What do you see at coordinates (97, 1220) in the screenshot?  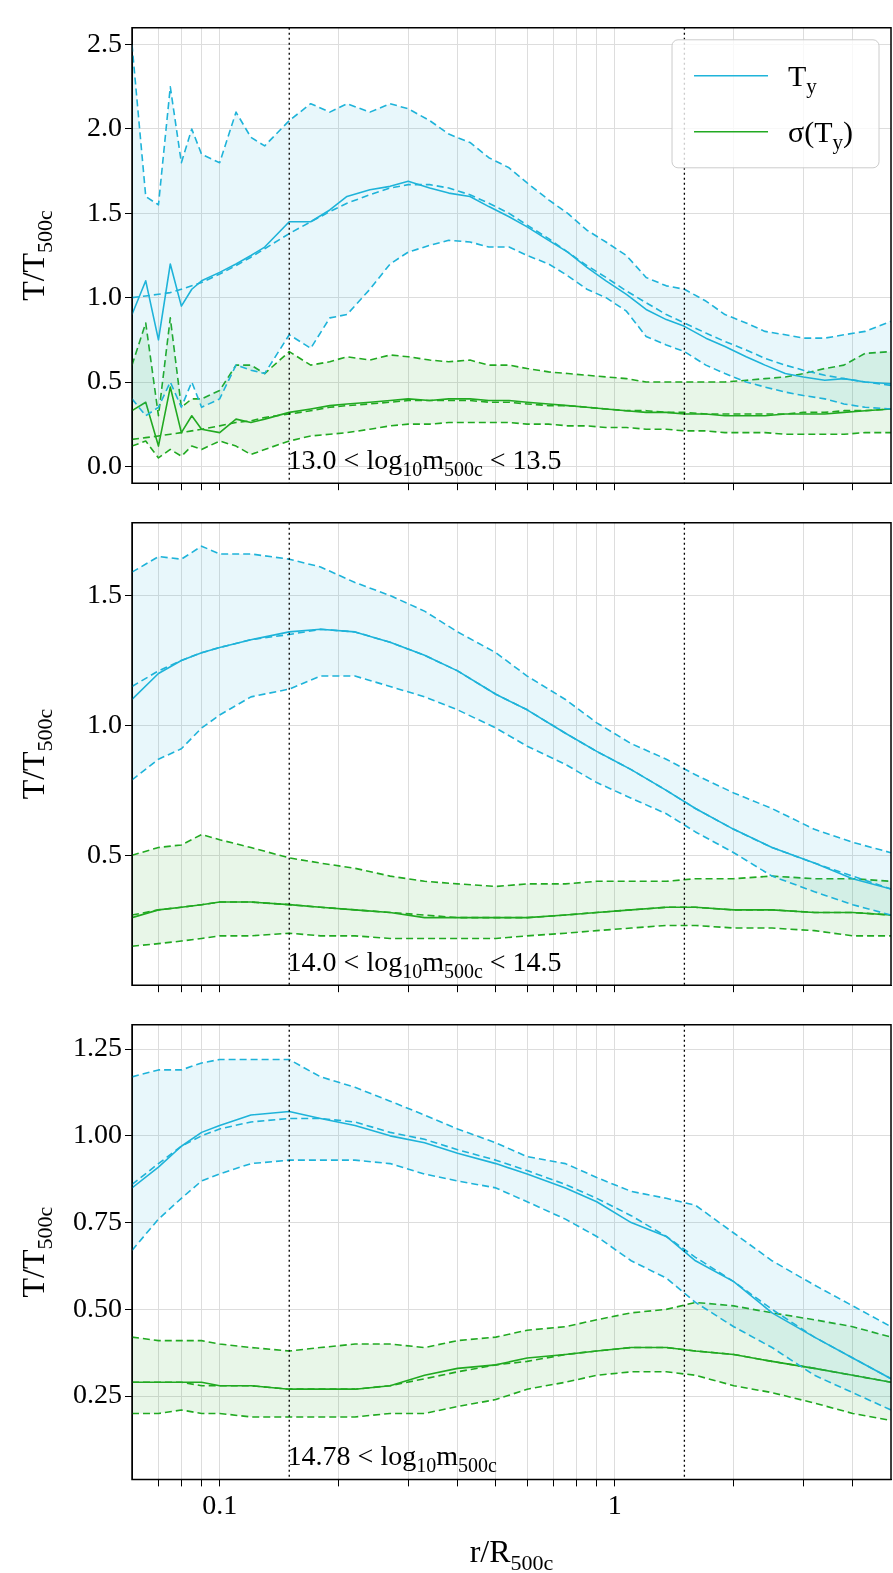 I see `y-tick-label: 0.75` at bounding box center [97, 1220].